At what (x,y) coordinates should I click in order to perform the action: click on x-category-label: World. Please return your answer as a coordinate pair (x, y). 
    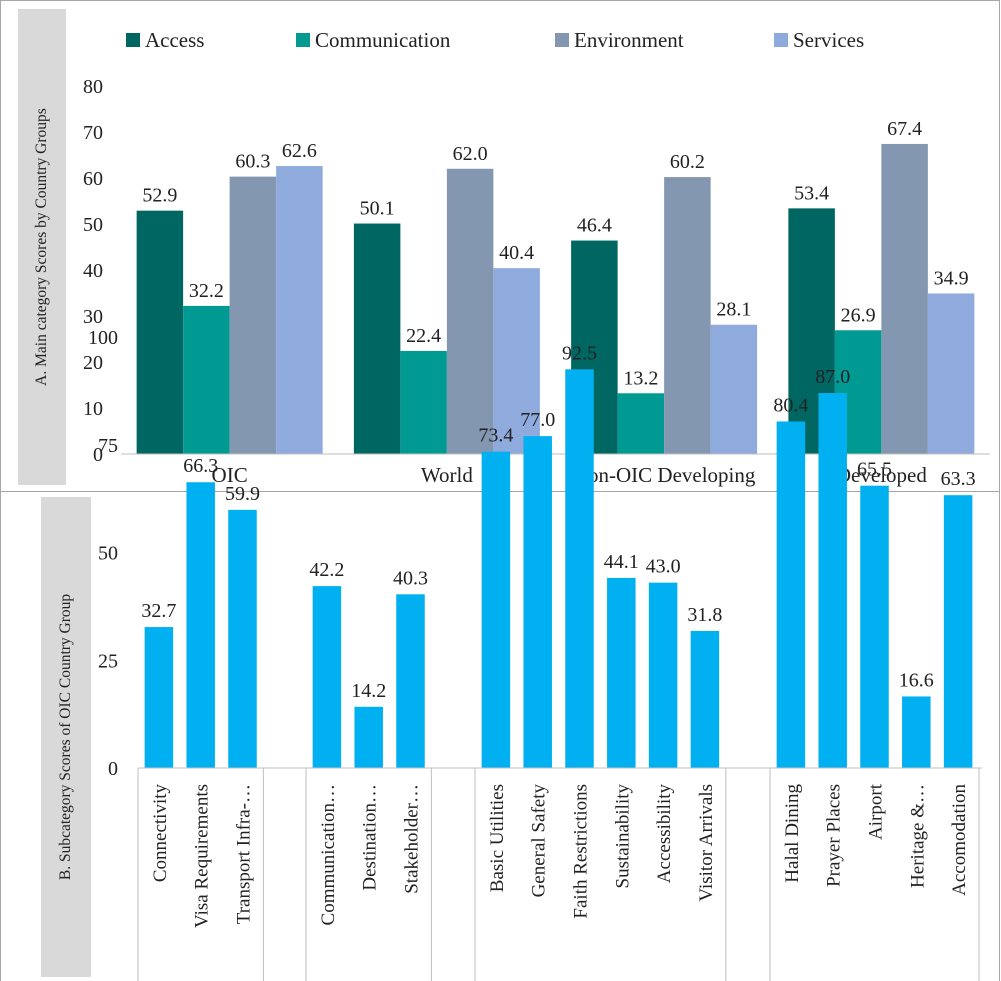
    Looking at the image, I should click on (447, 475).